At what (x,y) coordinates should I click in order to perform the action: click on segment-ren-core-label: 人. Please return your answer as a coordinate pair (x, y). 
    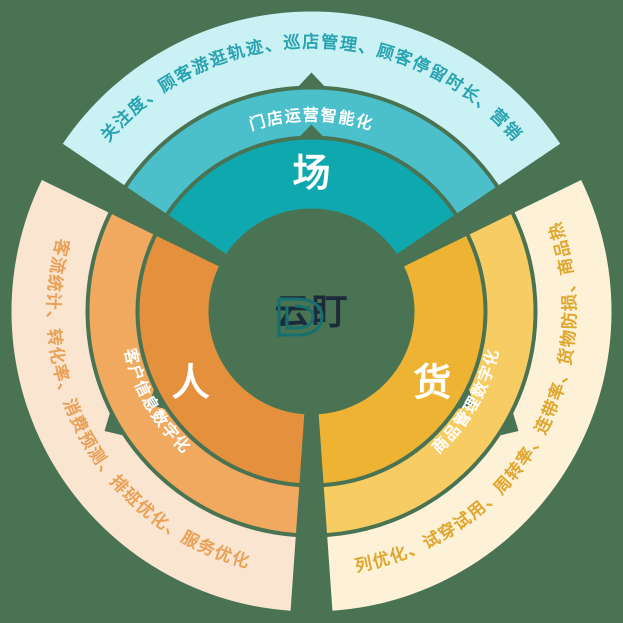
    Looking at the image, I should click on (191, 383).